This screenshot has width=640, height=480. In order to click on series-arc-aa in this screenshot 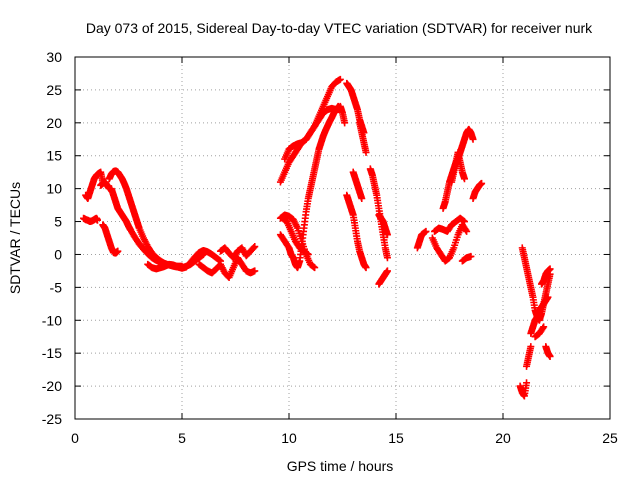, I will do `click(458, 167)`.